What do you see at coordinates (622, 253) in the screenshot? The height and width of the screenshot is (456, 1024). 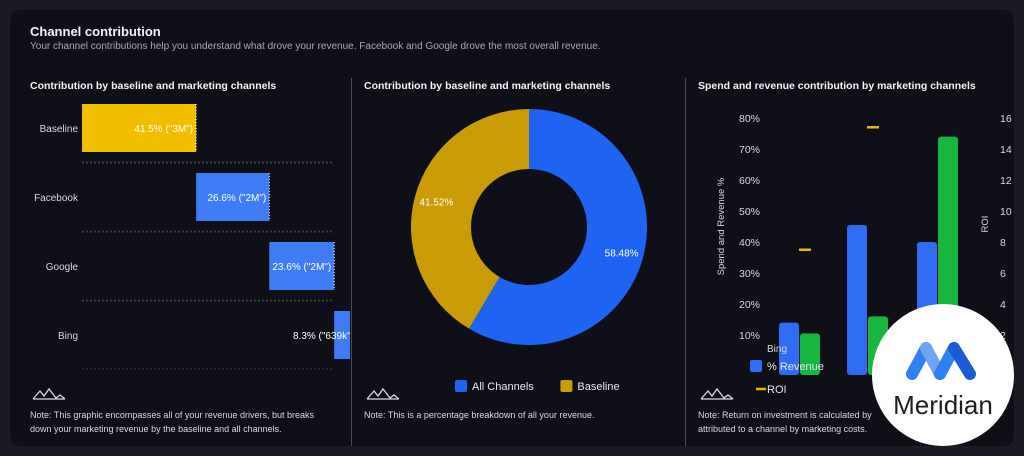 I see `donut-slice-label: 58.48%` at bounding box center [622, 253].